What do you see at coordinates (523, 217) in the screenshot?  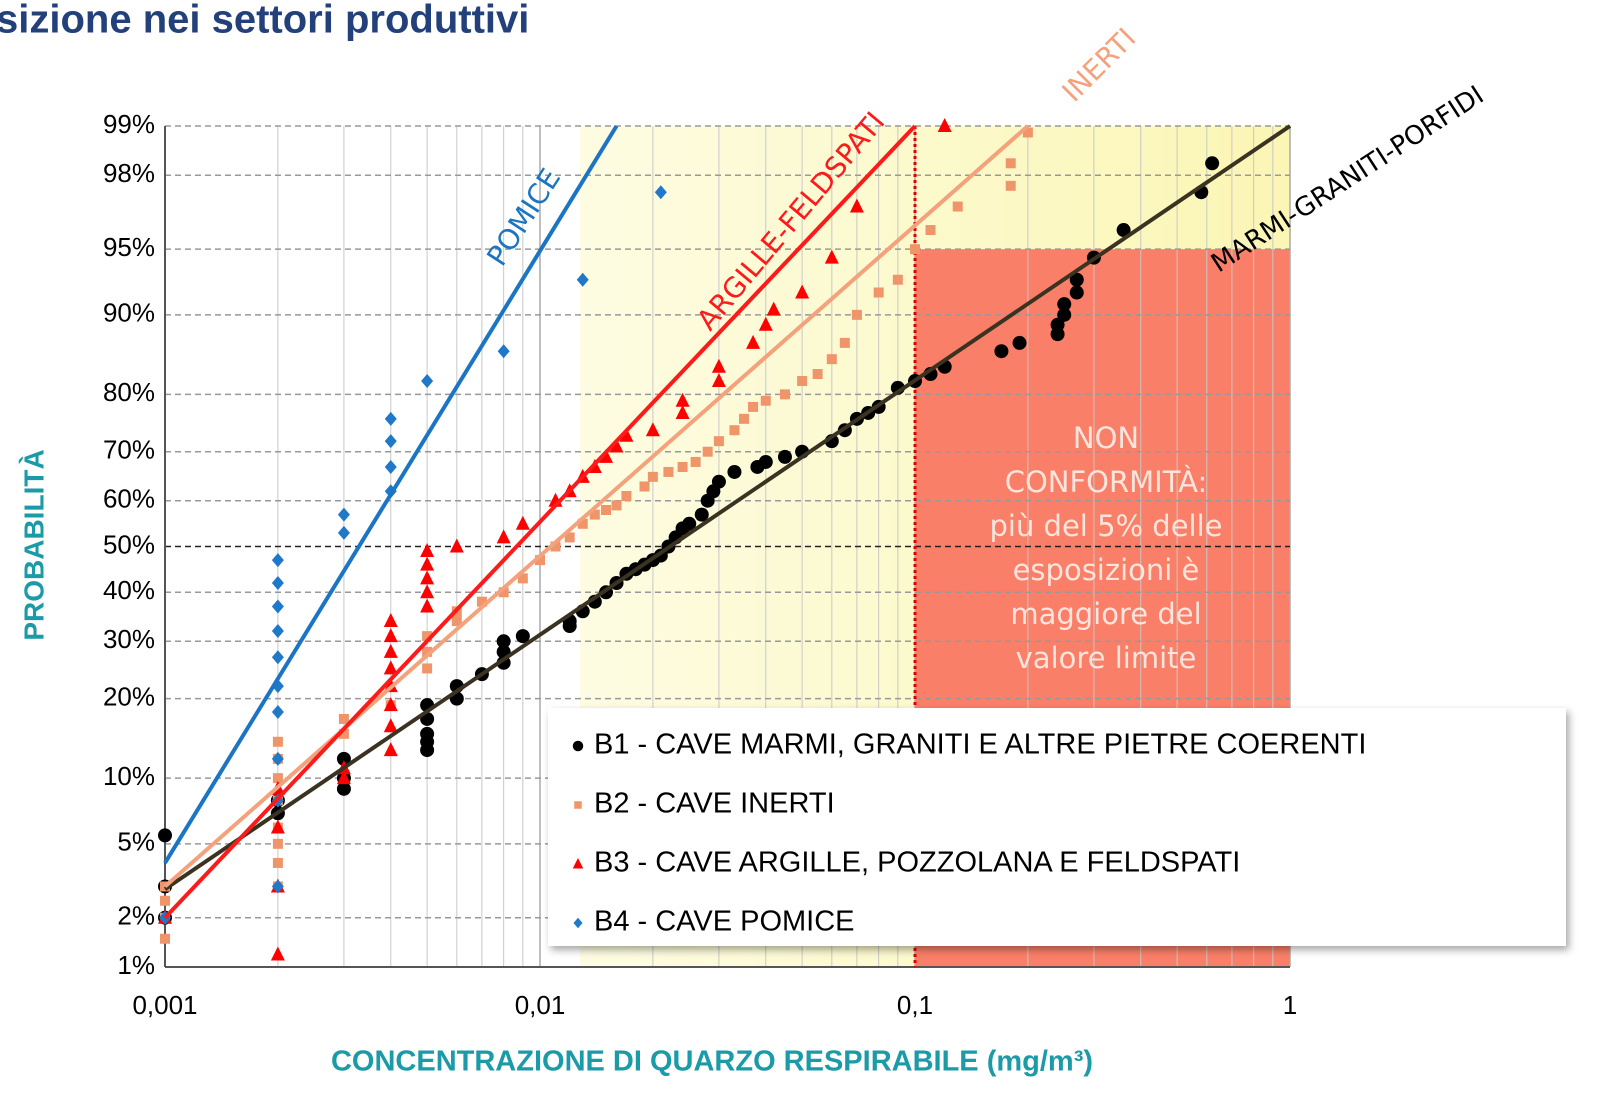 I see `line-label: POMICE` at bounding box center [523, 217].